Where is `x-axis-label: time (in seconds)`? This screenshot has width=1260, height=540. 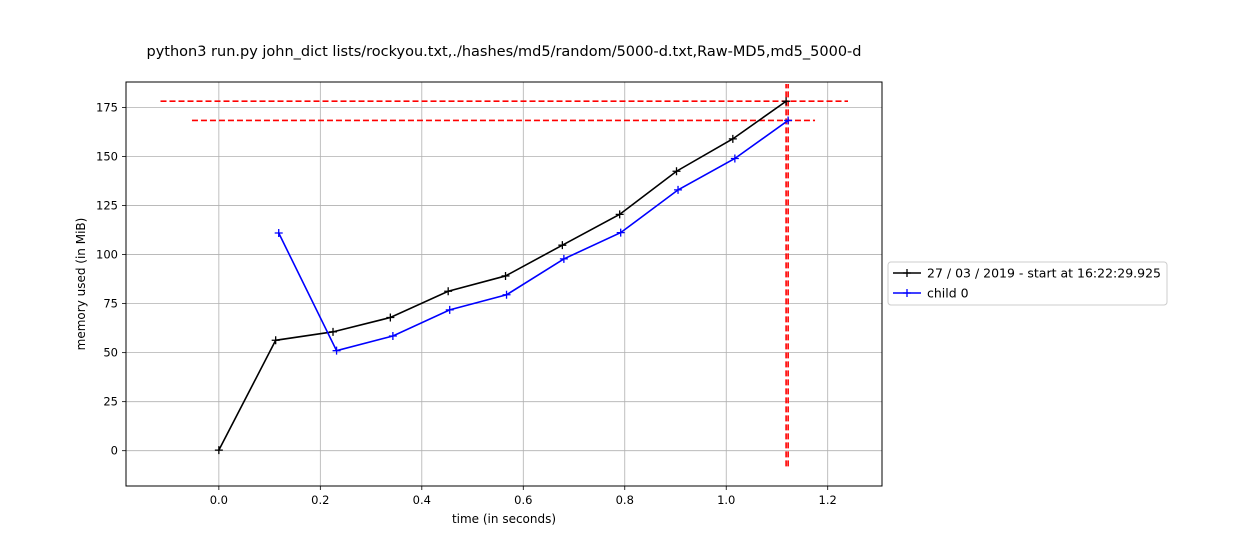 x-axis-label: time (in seconds) is located at coordinates (504, 519).